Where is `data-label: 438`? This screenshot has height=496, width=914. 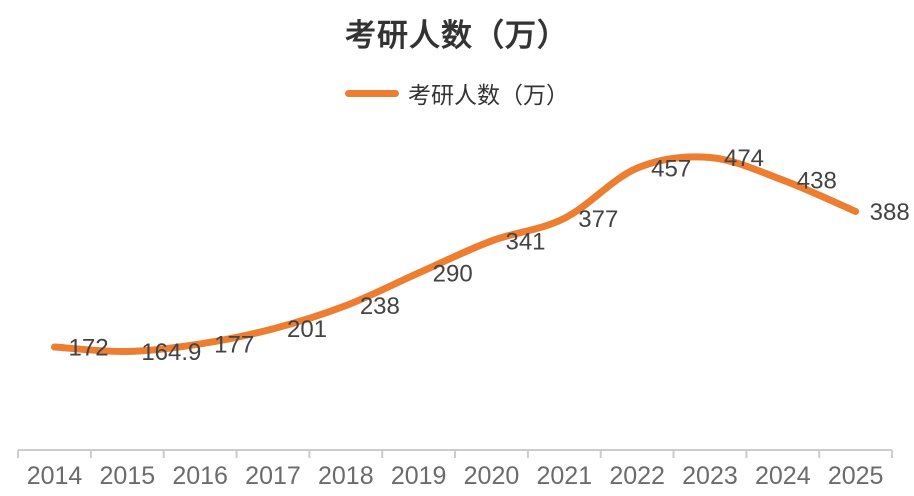
data-label: 438 is located at coordinates (817, 180).